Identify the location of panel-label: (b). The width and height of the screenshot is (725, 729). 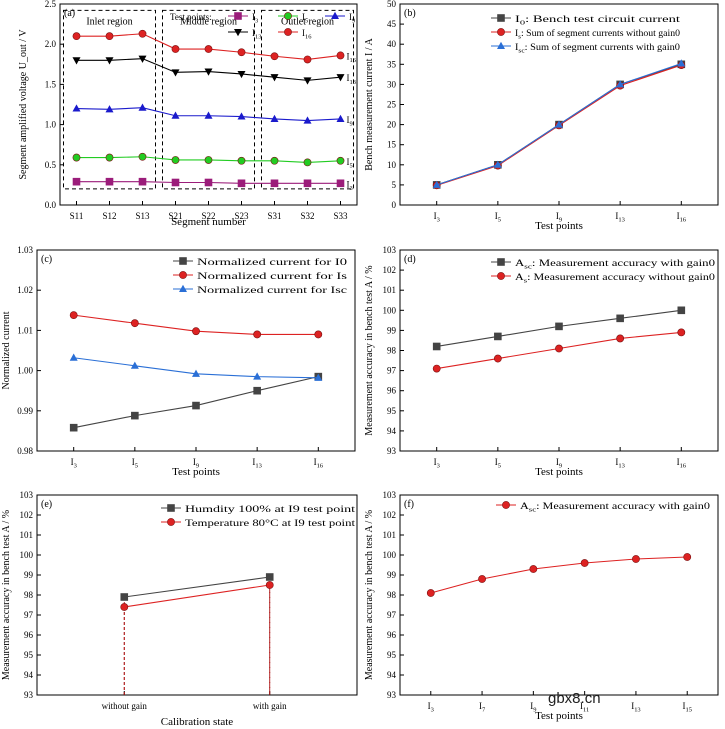
(410, 13).